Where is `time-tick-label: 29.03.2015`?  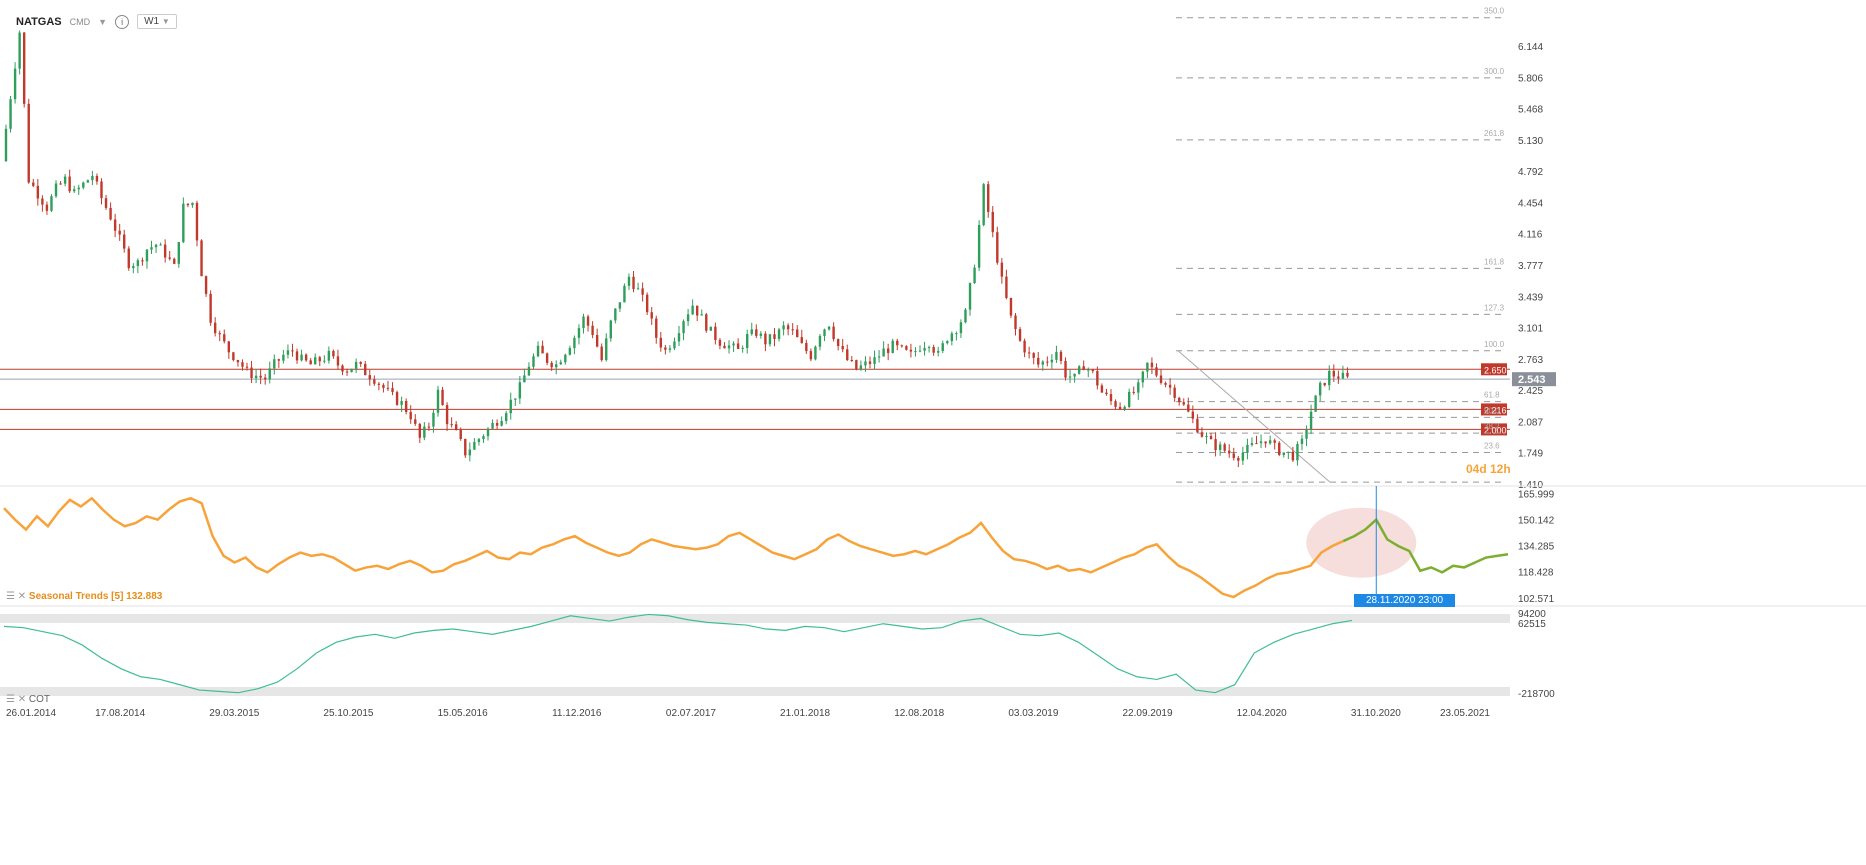
time-tick-label: 29.03.2015 is located at coordinates (234, 713).